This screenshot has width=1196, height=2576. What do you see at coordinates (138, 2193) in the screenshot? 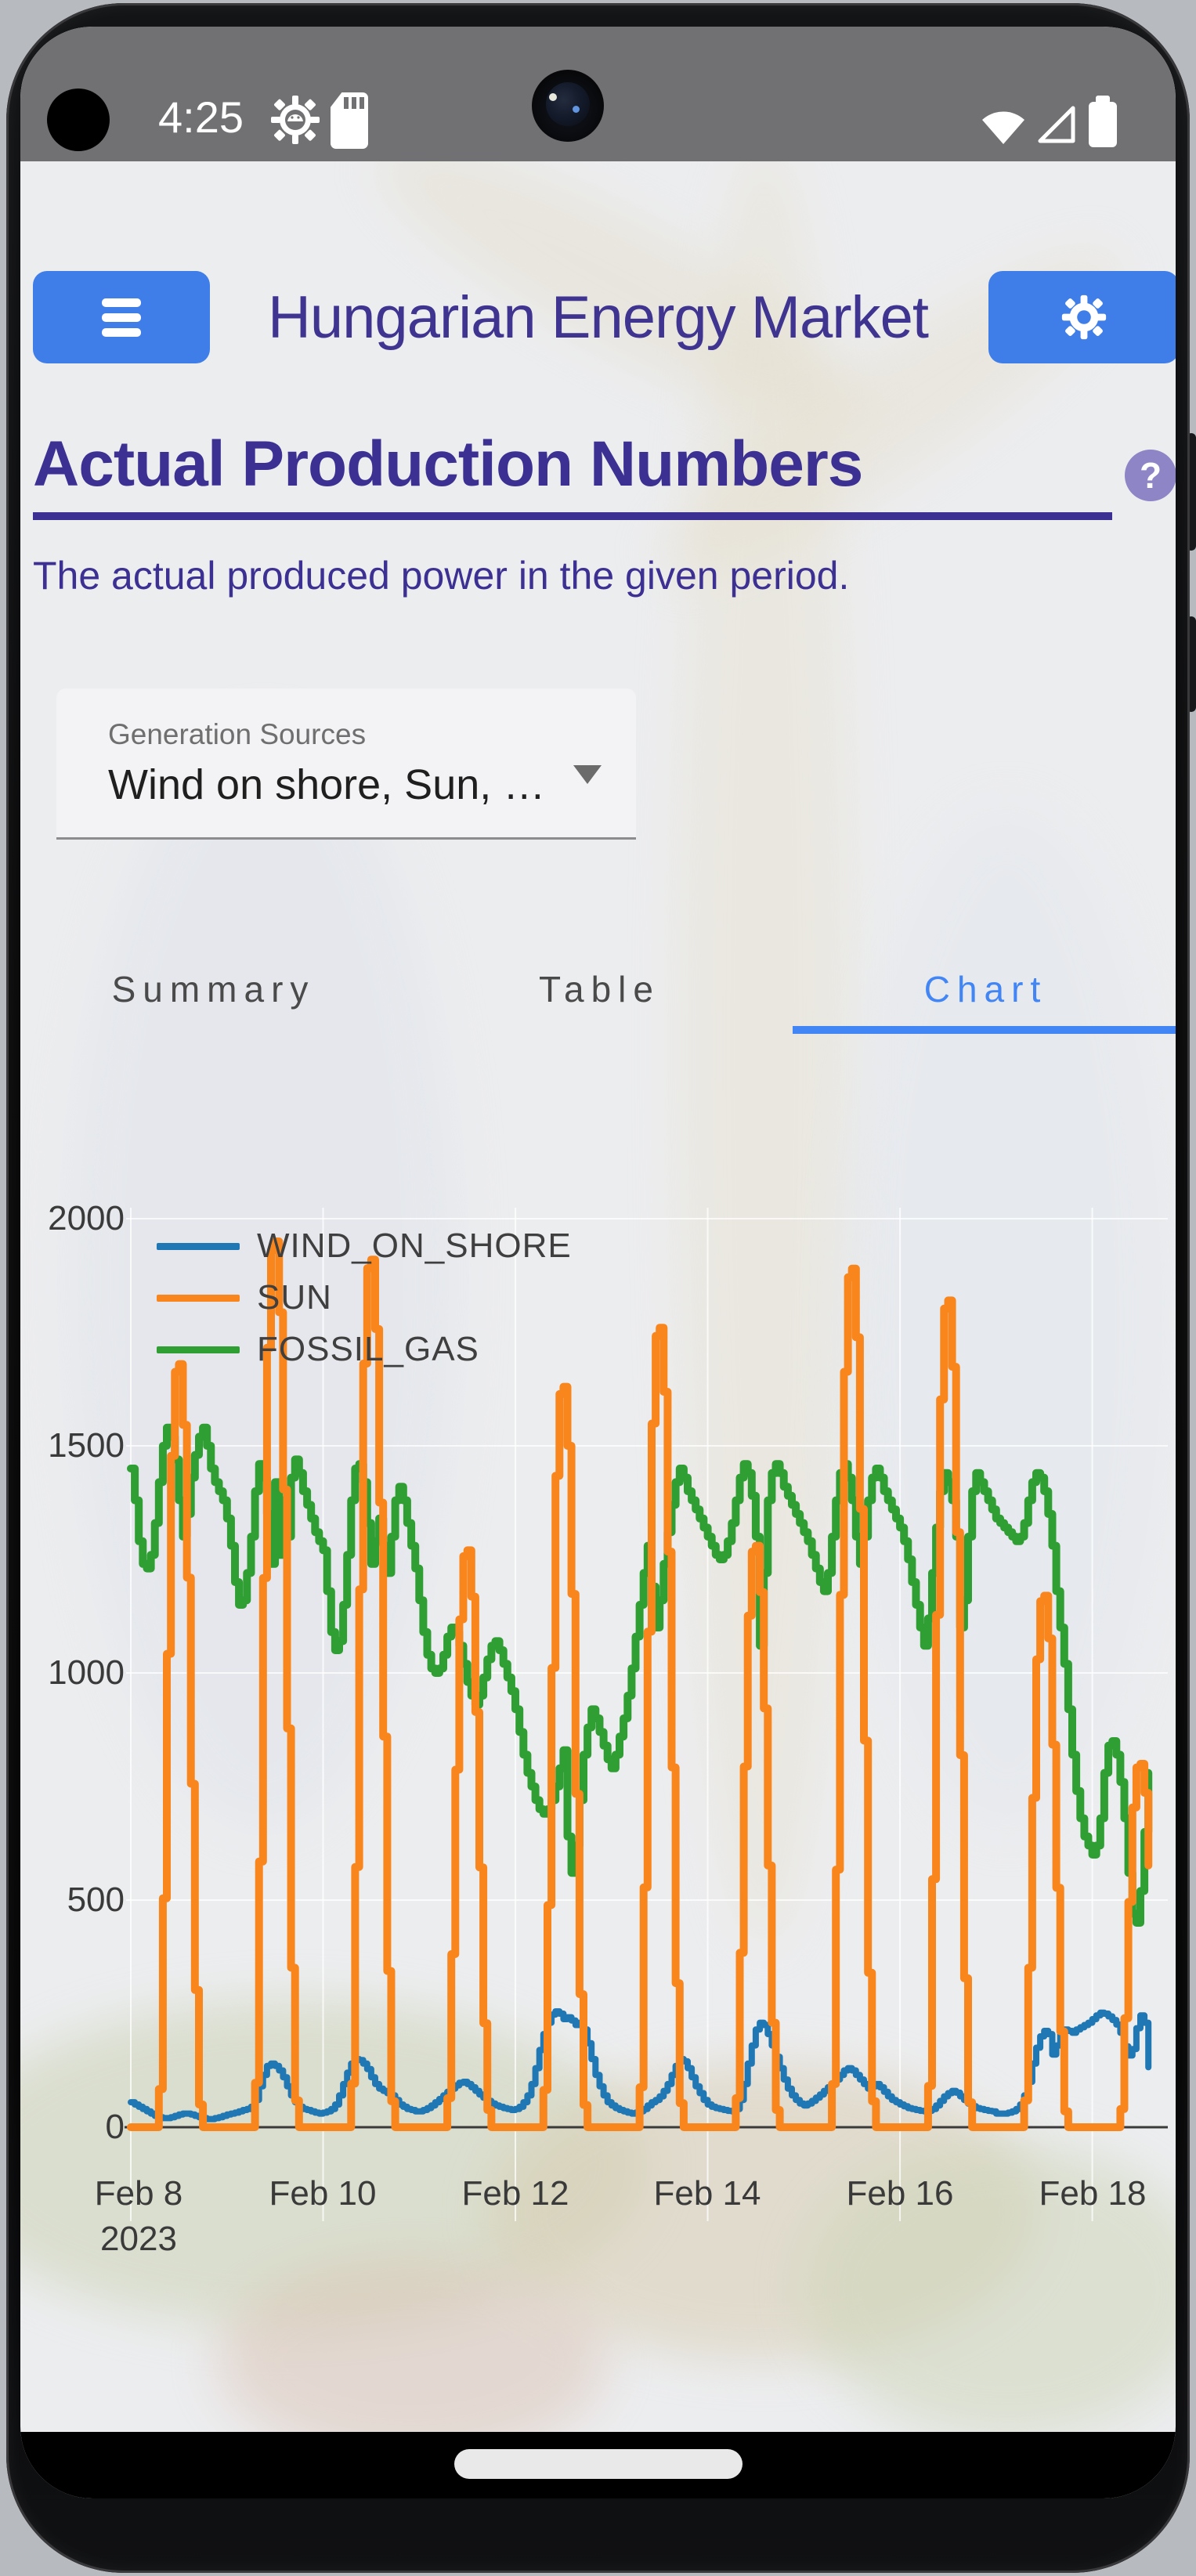
I see `x-tick-feb8: Feb 8` at bounding box center [138, 2193].